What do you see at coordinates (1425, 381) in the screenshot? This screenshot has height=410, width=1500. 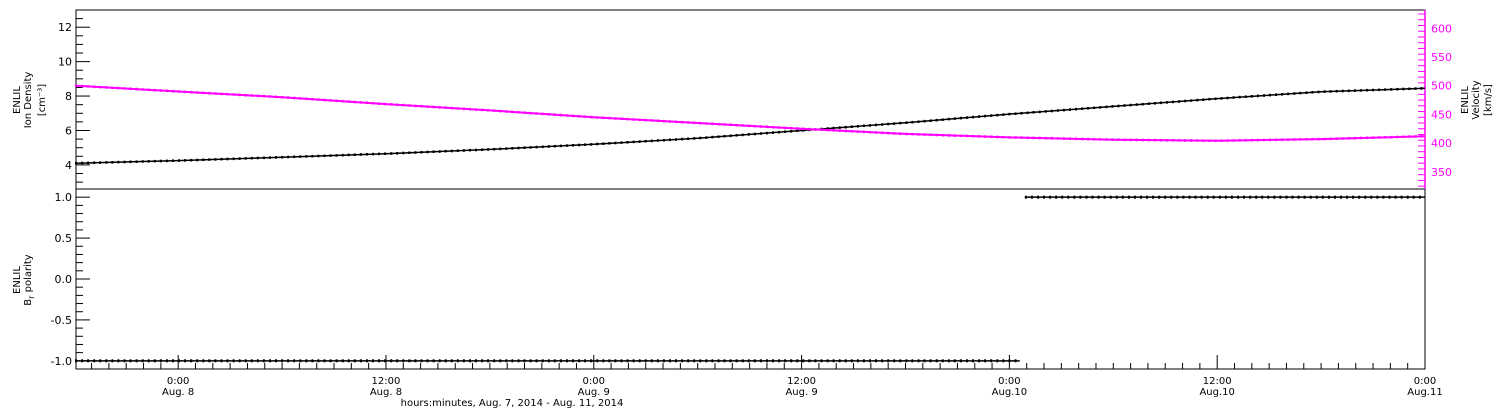 I see `x-tick-label-time: 0:00` at bounding box center [1425, 381].